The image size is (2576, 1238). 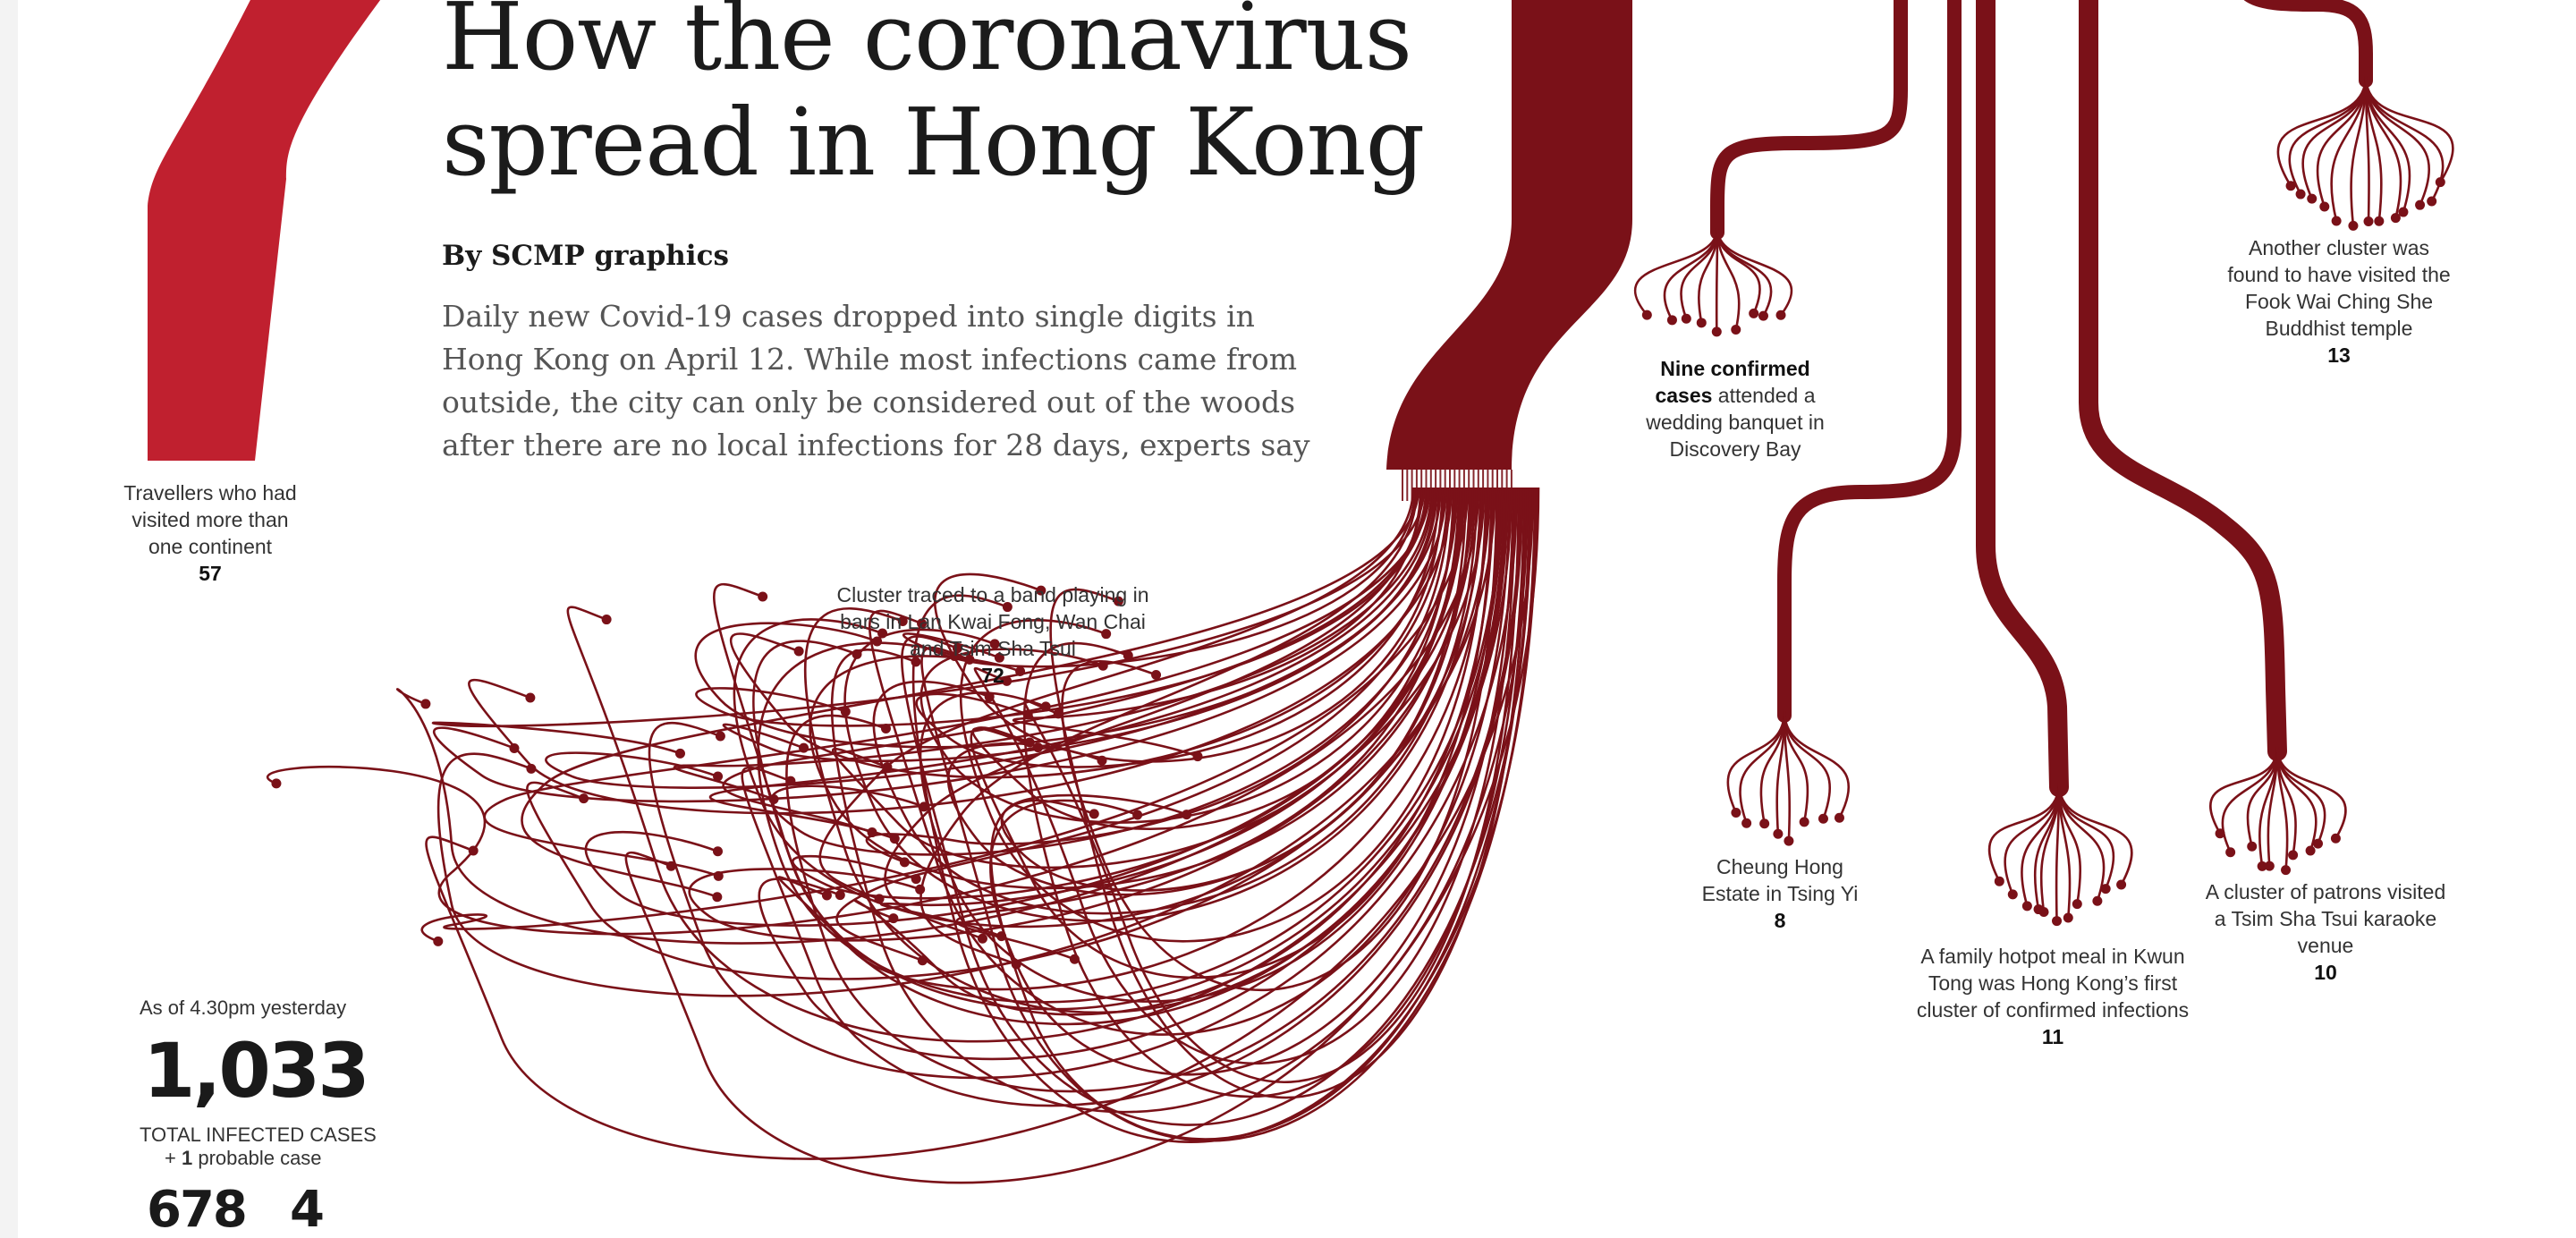 I want to click on probable-suffix: probable case, so click(x=257, y=1158).